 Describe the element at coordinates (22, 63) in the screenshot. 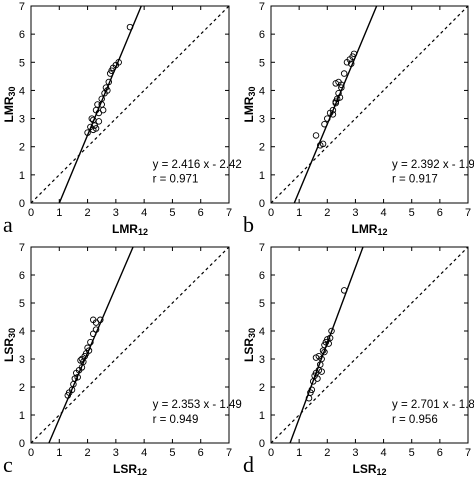

I see `y-tick-label: 5` at that location.